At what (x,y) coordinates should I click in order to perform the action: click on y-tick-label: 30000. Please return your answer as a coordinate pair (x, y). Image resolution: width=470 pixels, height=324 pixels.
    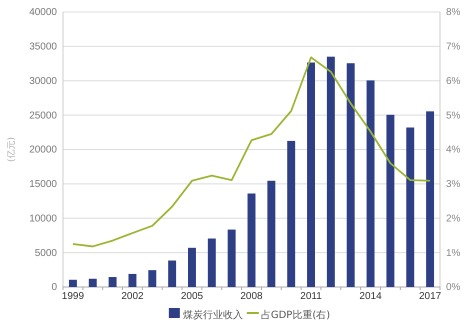
    Looking at the image, I should click on (43, 81).